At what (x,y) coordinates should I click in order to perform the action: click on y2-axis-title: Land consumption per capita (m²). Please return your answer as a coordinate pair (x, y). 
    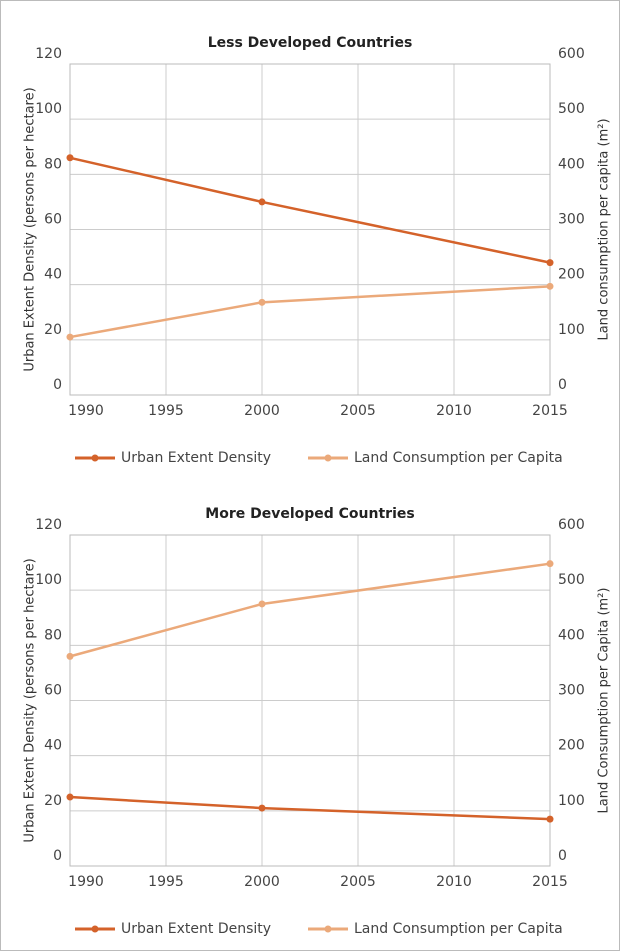
    Looking at the image, I should click on (604, 229).